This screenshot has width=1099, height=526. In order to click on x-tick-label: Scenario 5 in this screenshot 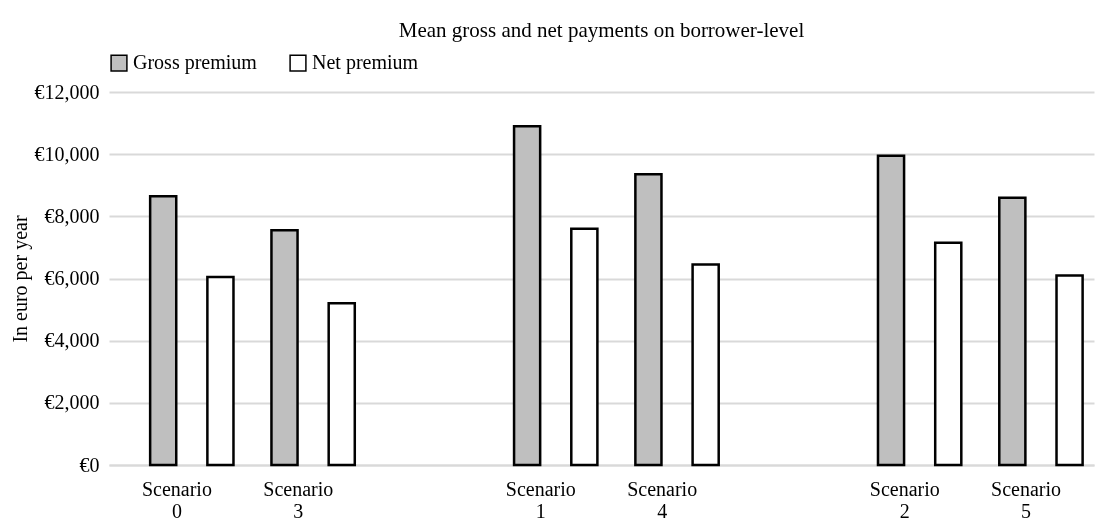, I will do `click(1026, 499)`.